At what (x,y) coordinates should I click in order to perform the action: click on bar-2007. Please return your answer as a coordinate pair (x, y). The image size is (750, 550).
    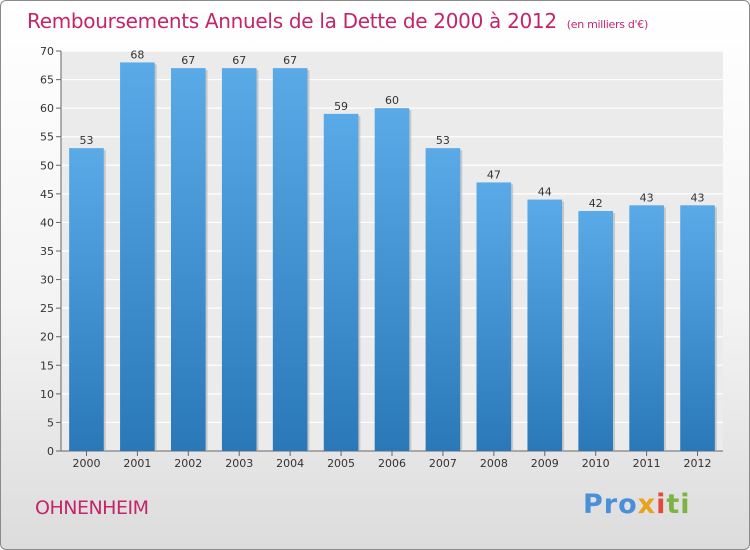
    Looking at the image, I should click on (443, 299).